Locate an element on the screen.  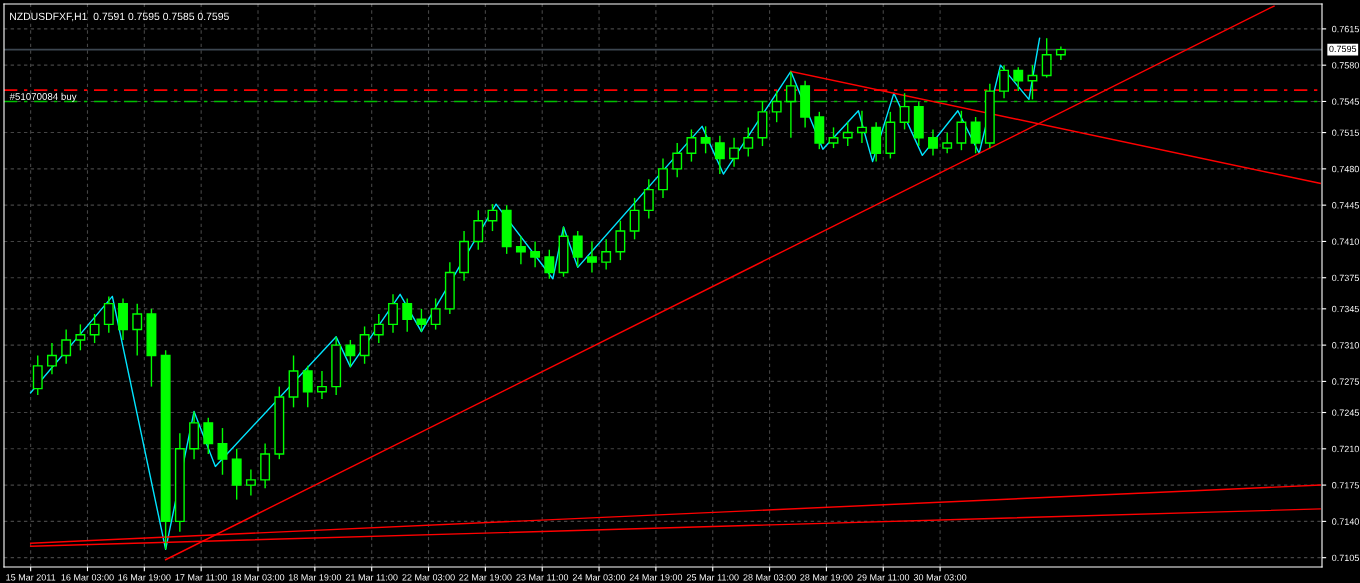
x-tick-label: 18 Mar 03:00 is located at coordinates (258, 577).